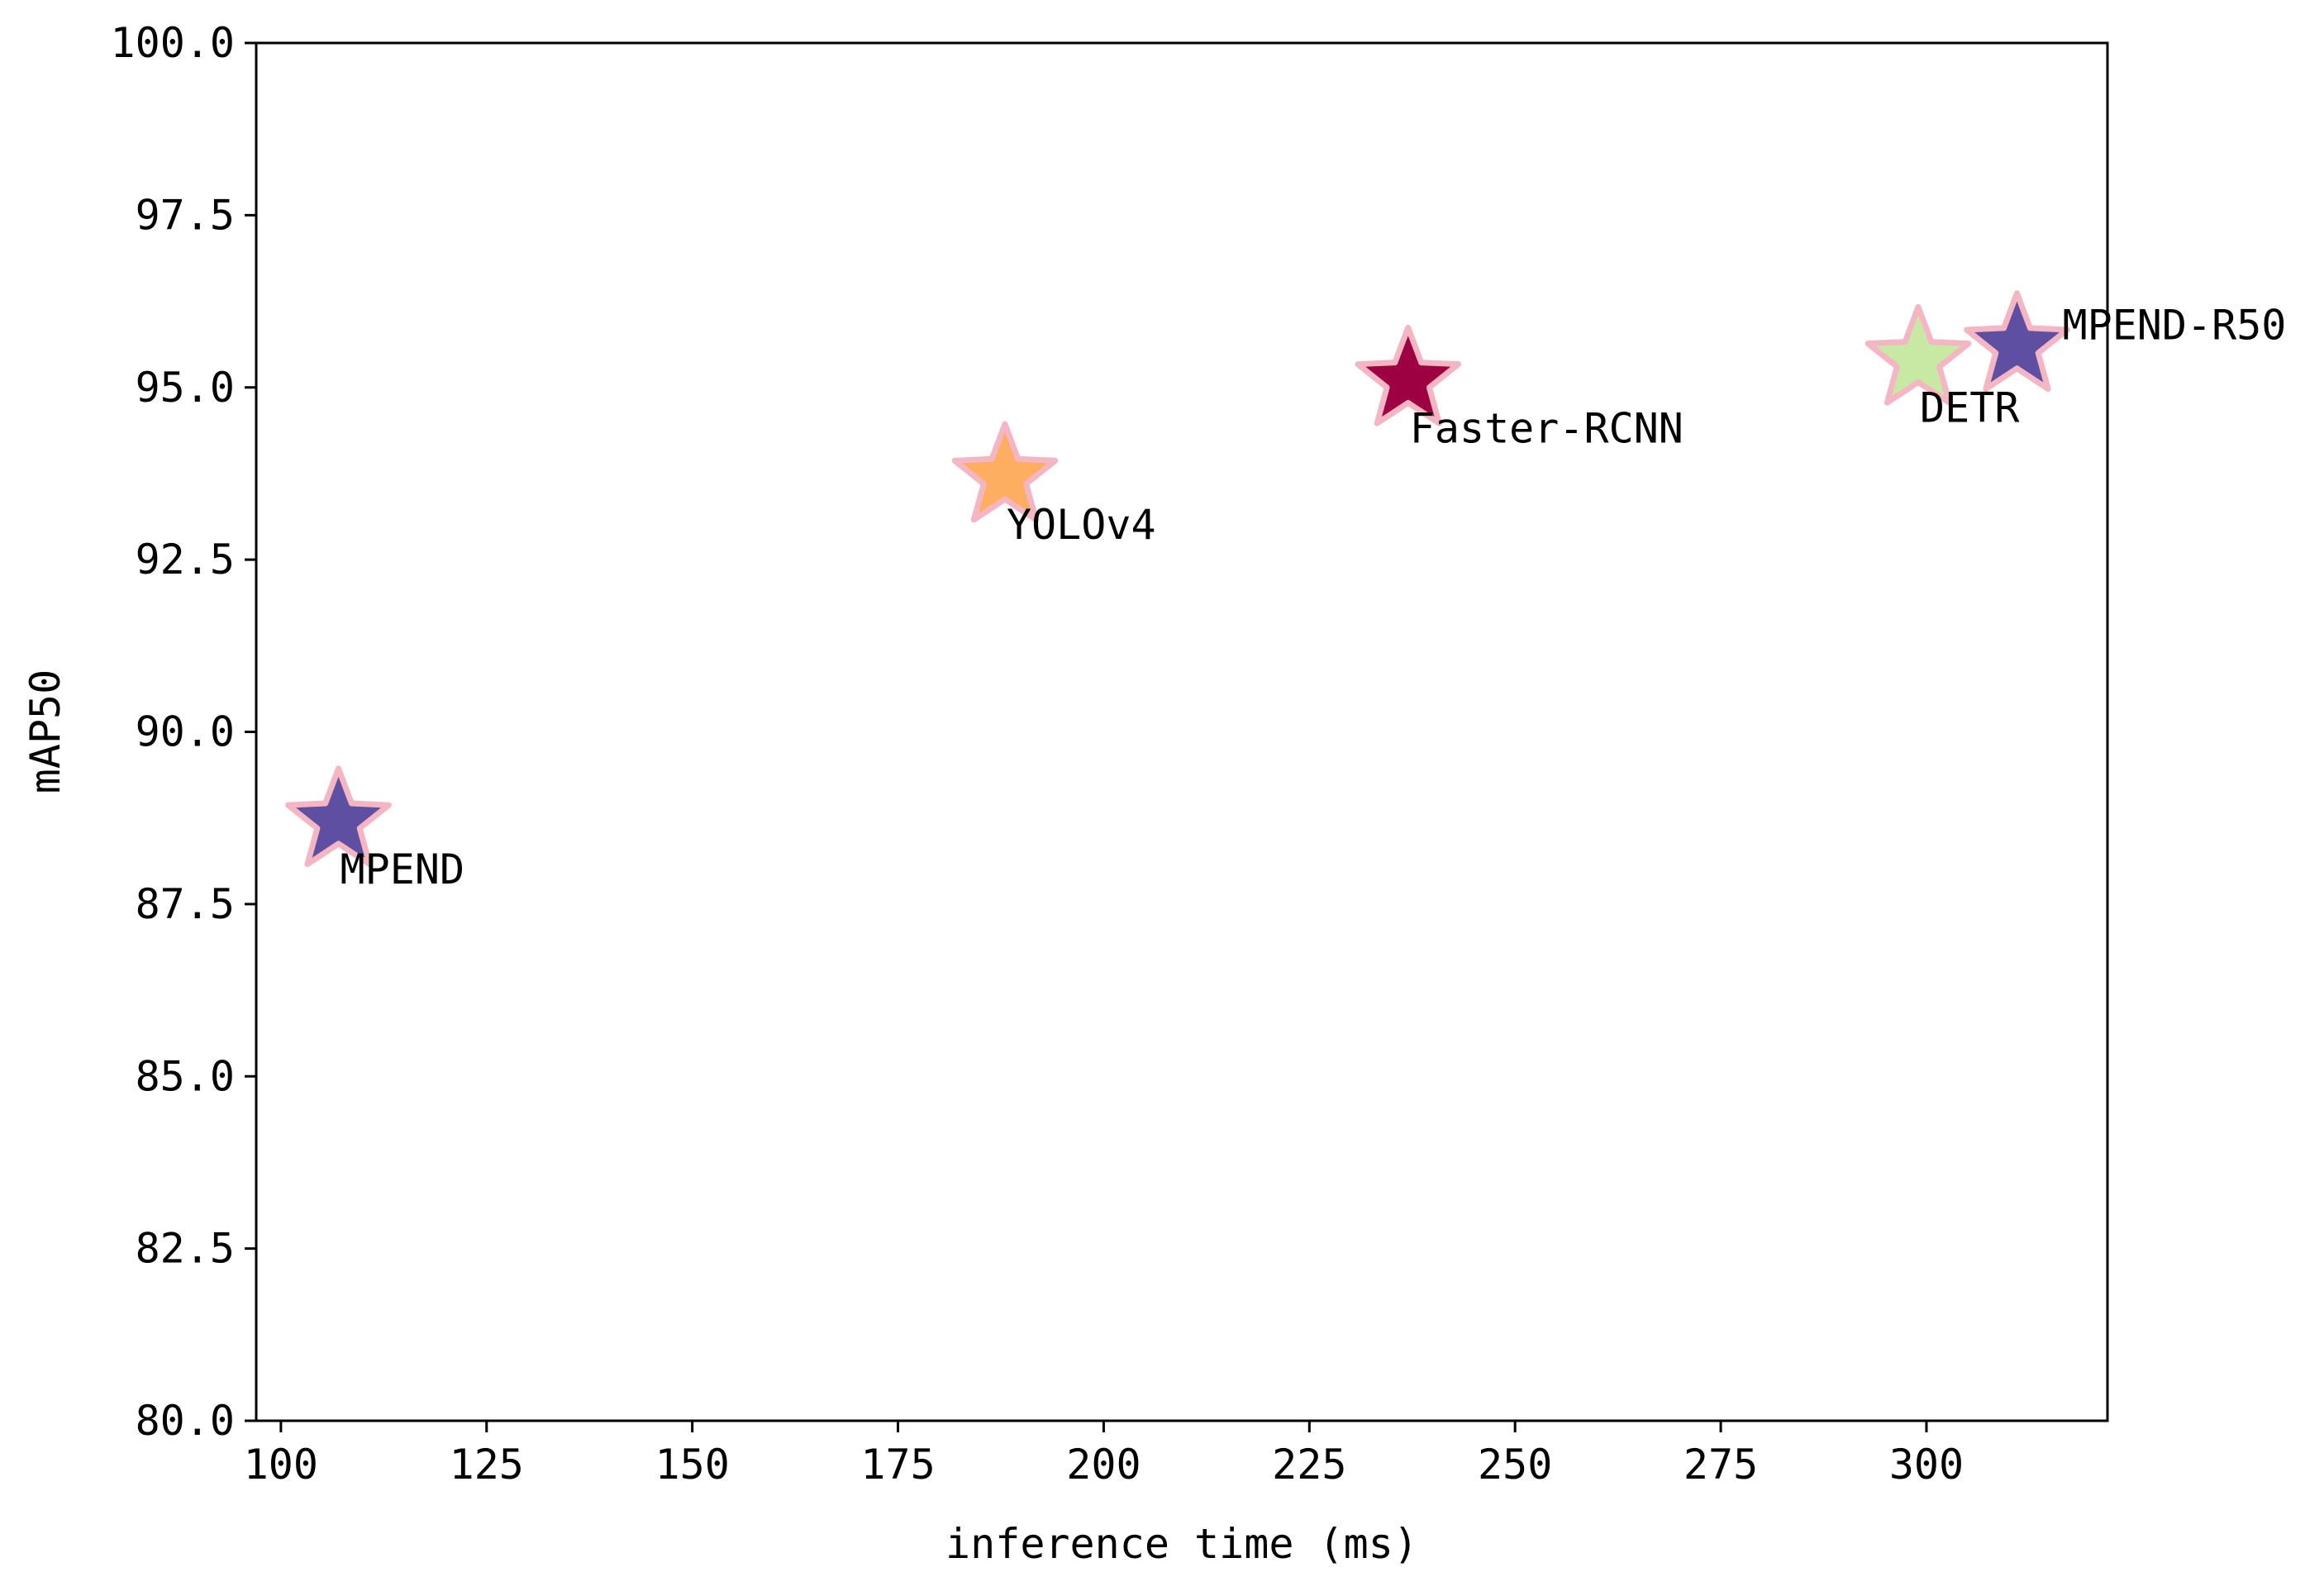 The image size is (2305, 1596). What do you see at coordinates (2174, 326) in the screenshot?
I see `point-label: MPEND-R50` at bounding box center [2174, 326].